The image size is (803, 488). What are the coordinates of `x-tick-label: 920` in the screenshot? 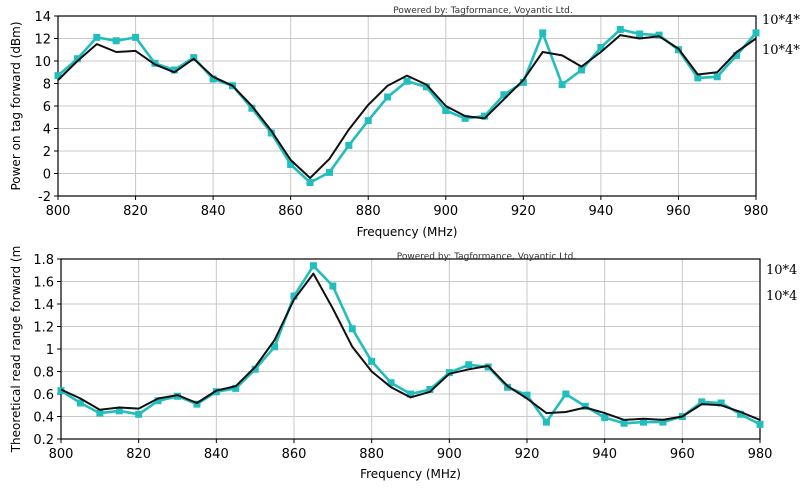 It's located at (527, 454).